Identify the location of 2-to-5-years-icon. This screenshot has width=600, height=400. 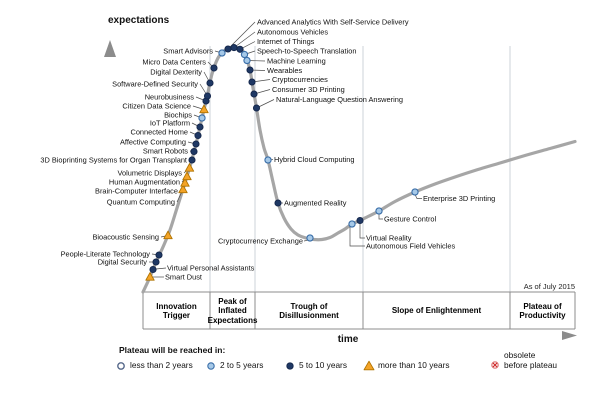
(211, 366).